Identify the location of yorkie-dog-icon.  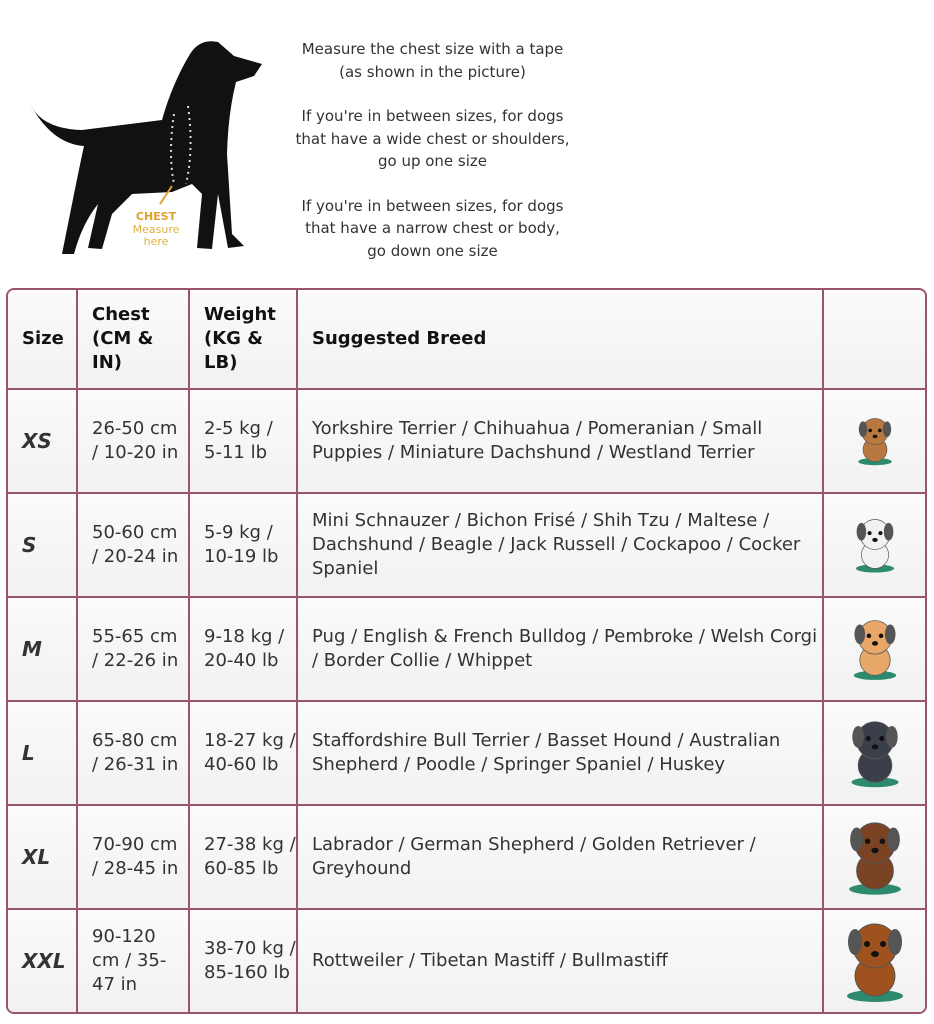
(874, 442).